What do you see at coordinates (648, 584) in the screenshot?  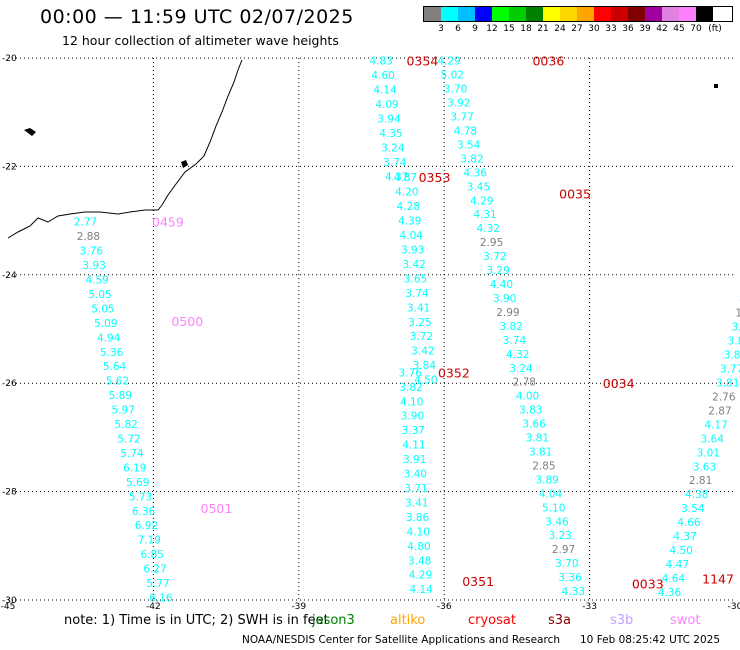 I see `pass-time-label: 0033` at bounding box center [648, 584].